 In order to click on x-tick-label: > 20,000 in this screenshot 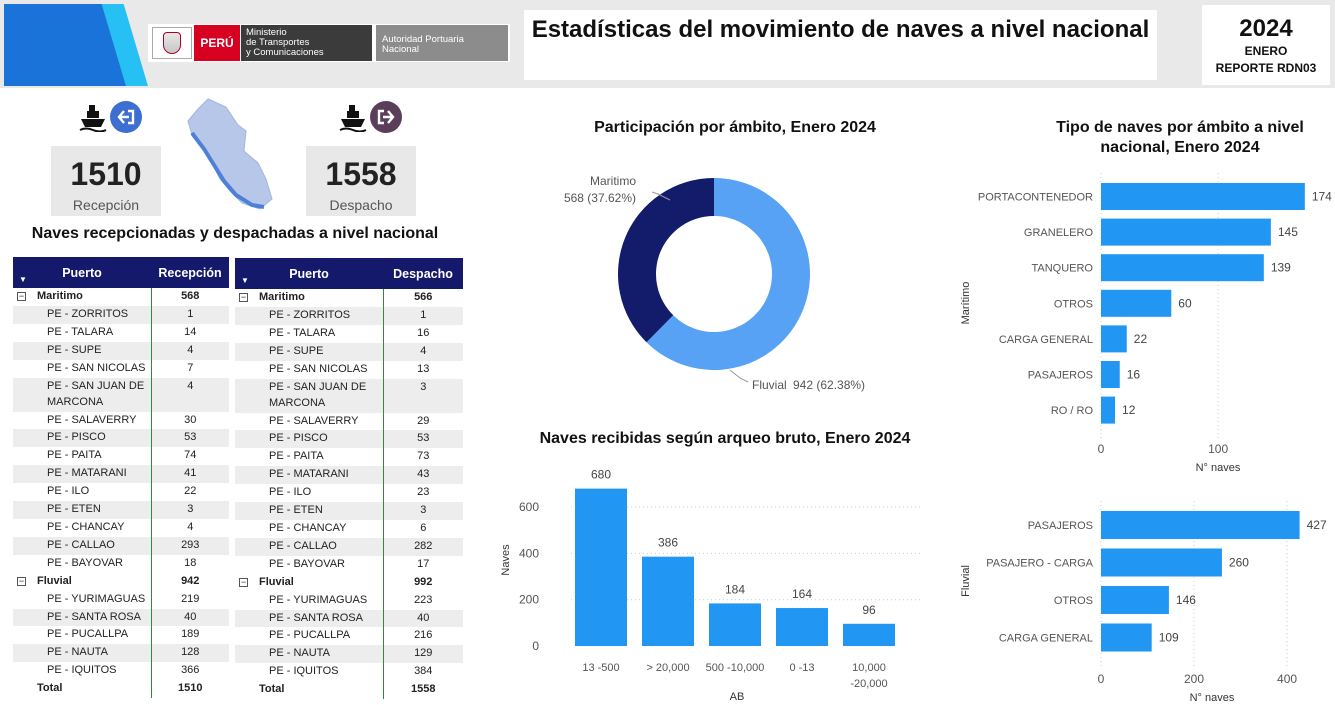, I will do `click(667, 668)`.